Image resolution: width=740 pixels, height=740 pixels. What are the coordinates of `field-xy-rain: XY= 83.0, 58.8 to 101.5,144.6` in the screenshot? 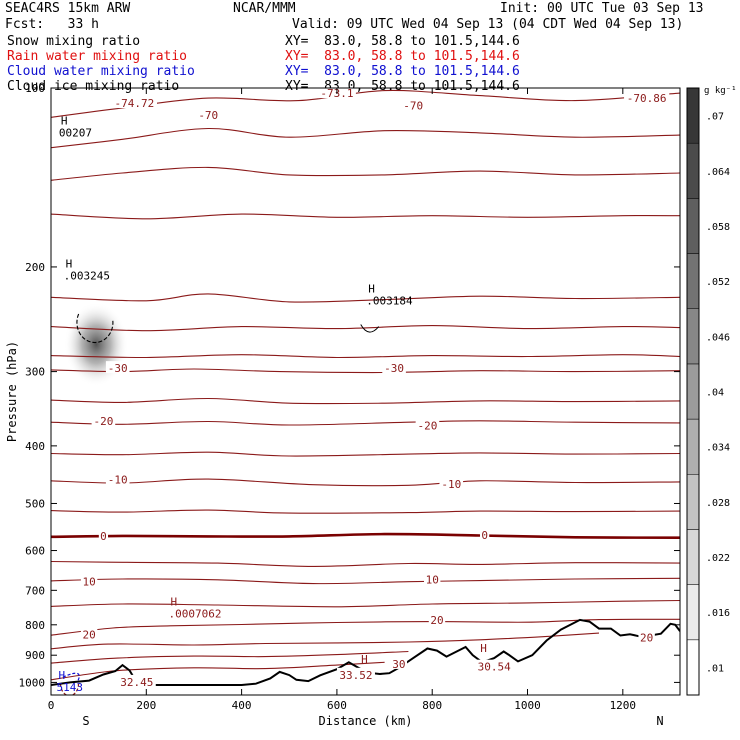 It's located at (402, 56).